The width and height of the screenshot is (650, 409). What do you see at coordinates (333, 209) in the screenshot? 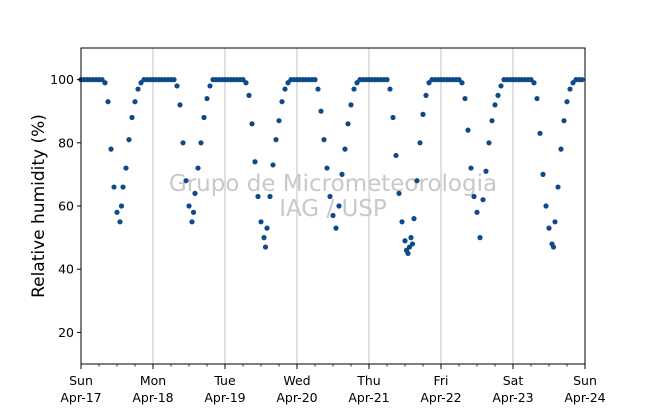
I see `watermark-line-2: IAG / USP` at bounding box center [333, 209].